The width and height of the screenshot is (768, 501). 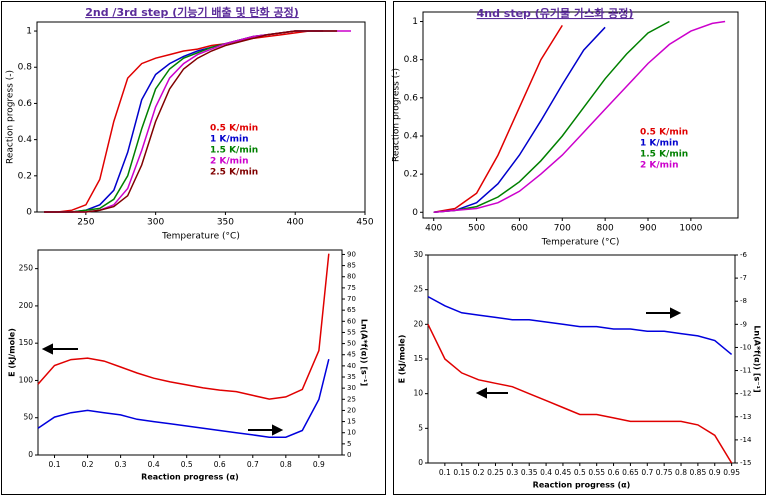 What do you see at coordinates (351, 344) in the screenshot?
I see `y2-tick-label: 50` at bounding box center [351, 344].